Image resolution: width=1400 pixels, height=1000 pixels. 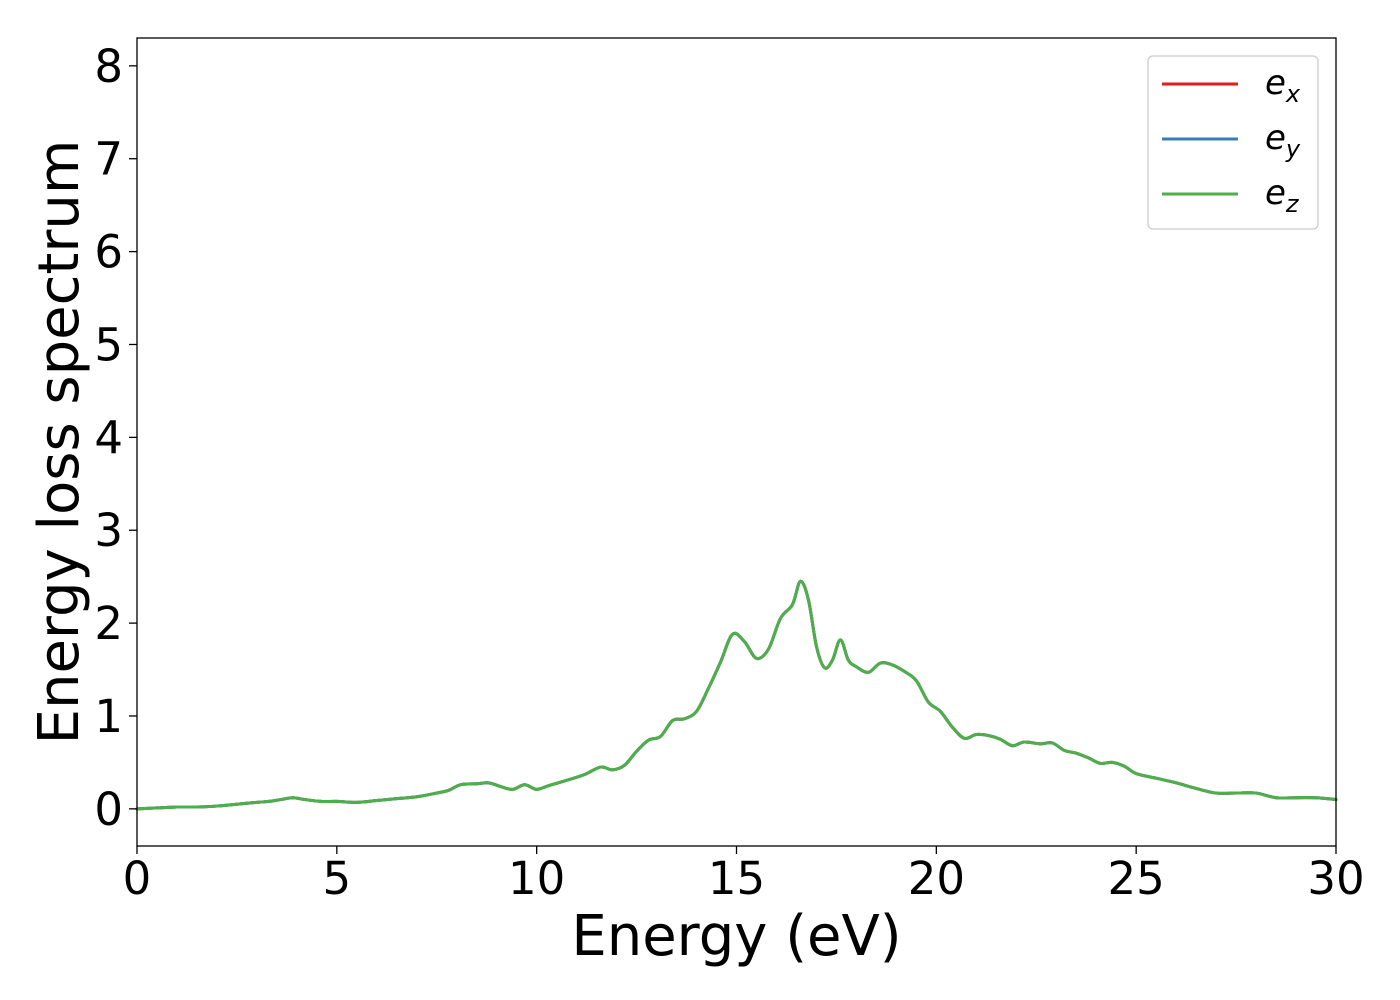 I want to click on y-tick-label: 2, so click(x=108, y=623).